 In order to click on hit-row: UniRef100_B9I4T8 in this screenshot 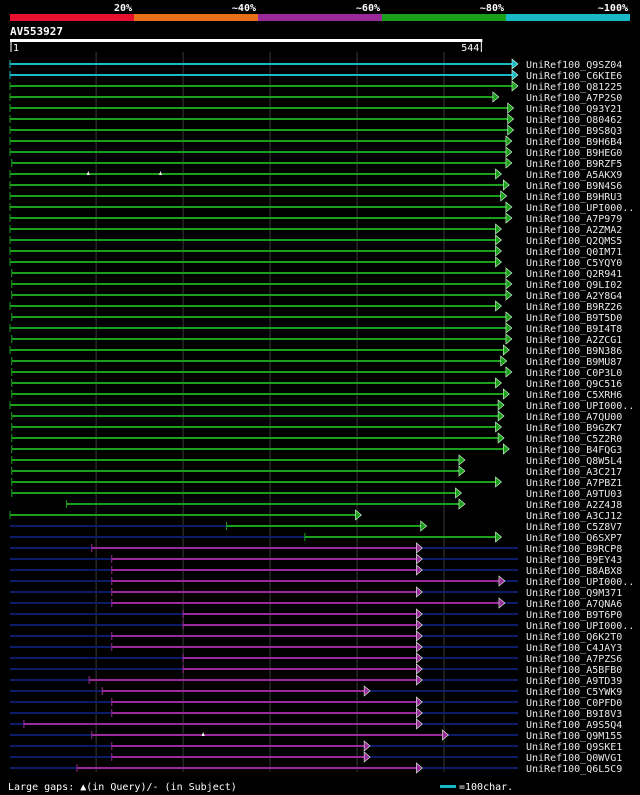, I will do `click(315, 328)`.